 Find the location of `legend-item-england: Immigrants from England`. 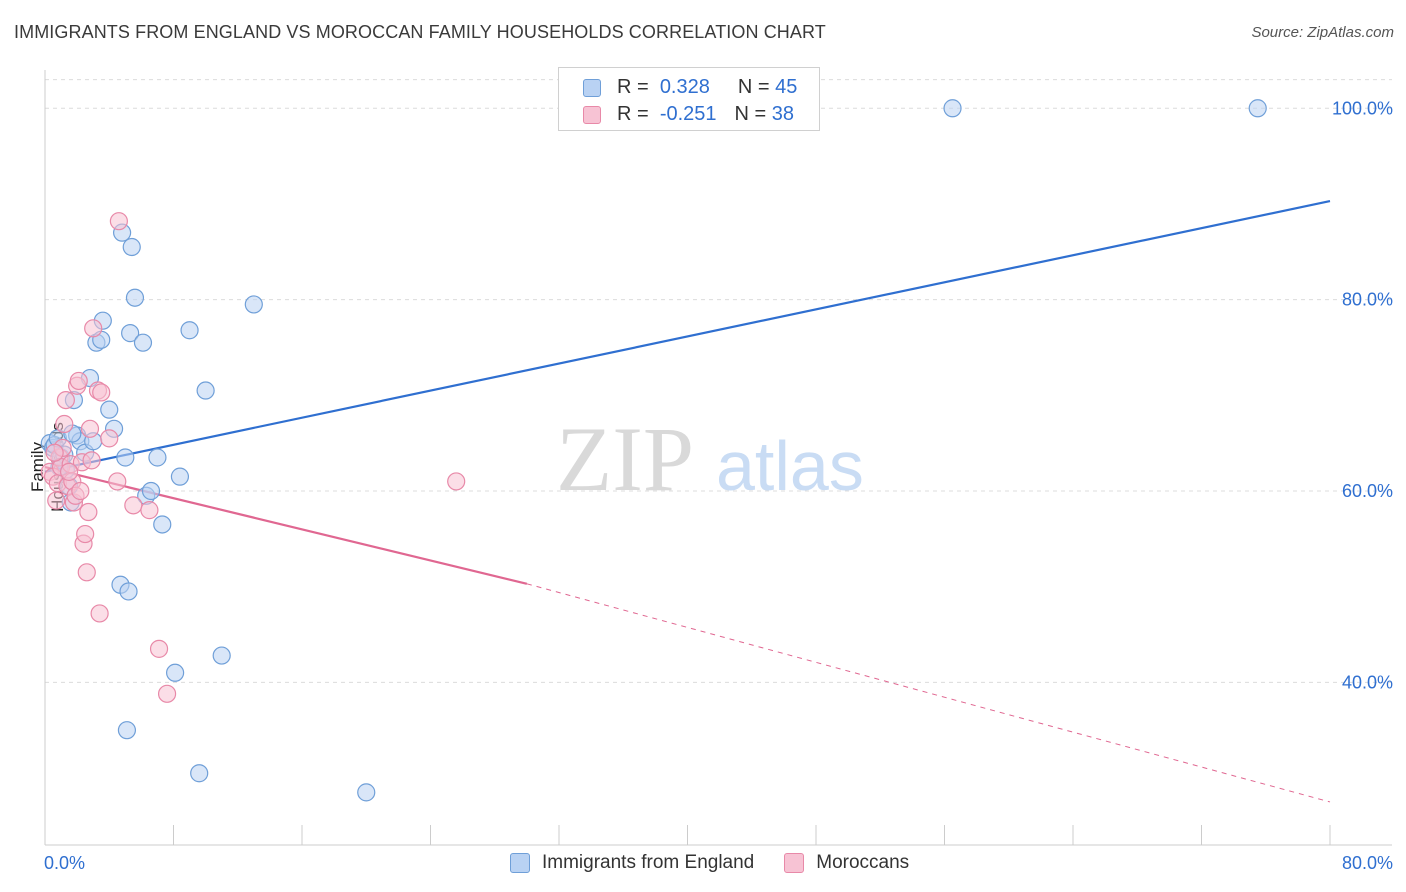

legend-item-england: Immigrants from England is located at coordinates (632, 863).